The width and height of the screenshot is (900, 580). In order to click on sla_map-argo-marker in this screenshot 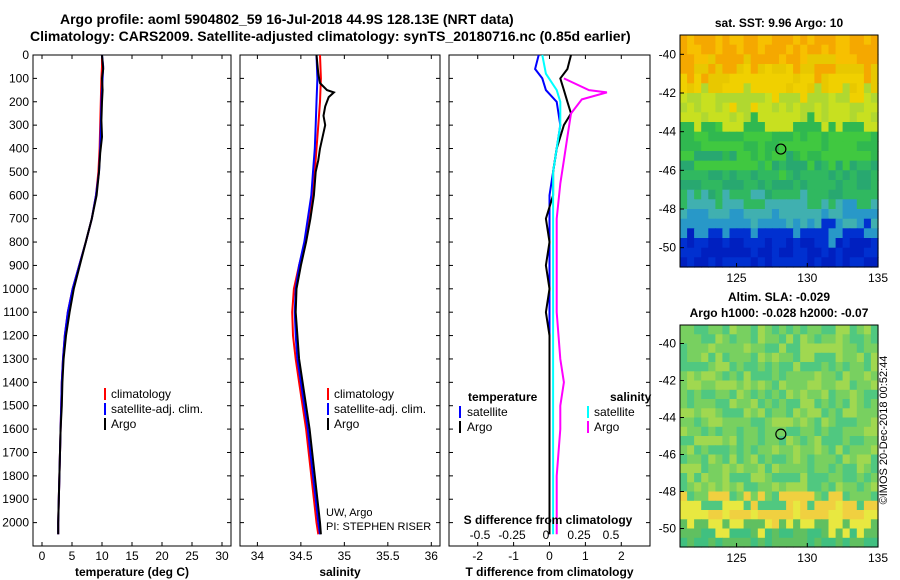, I will do `click(781, 434)`.